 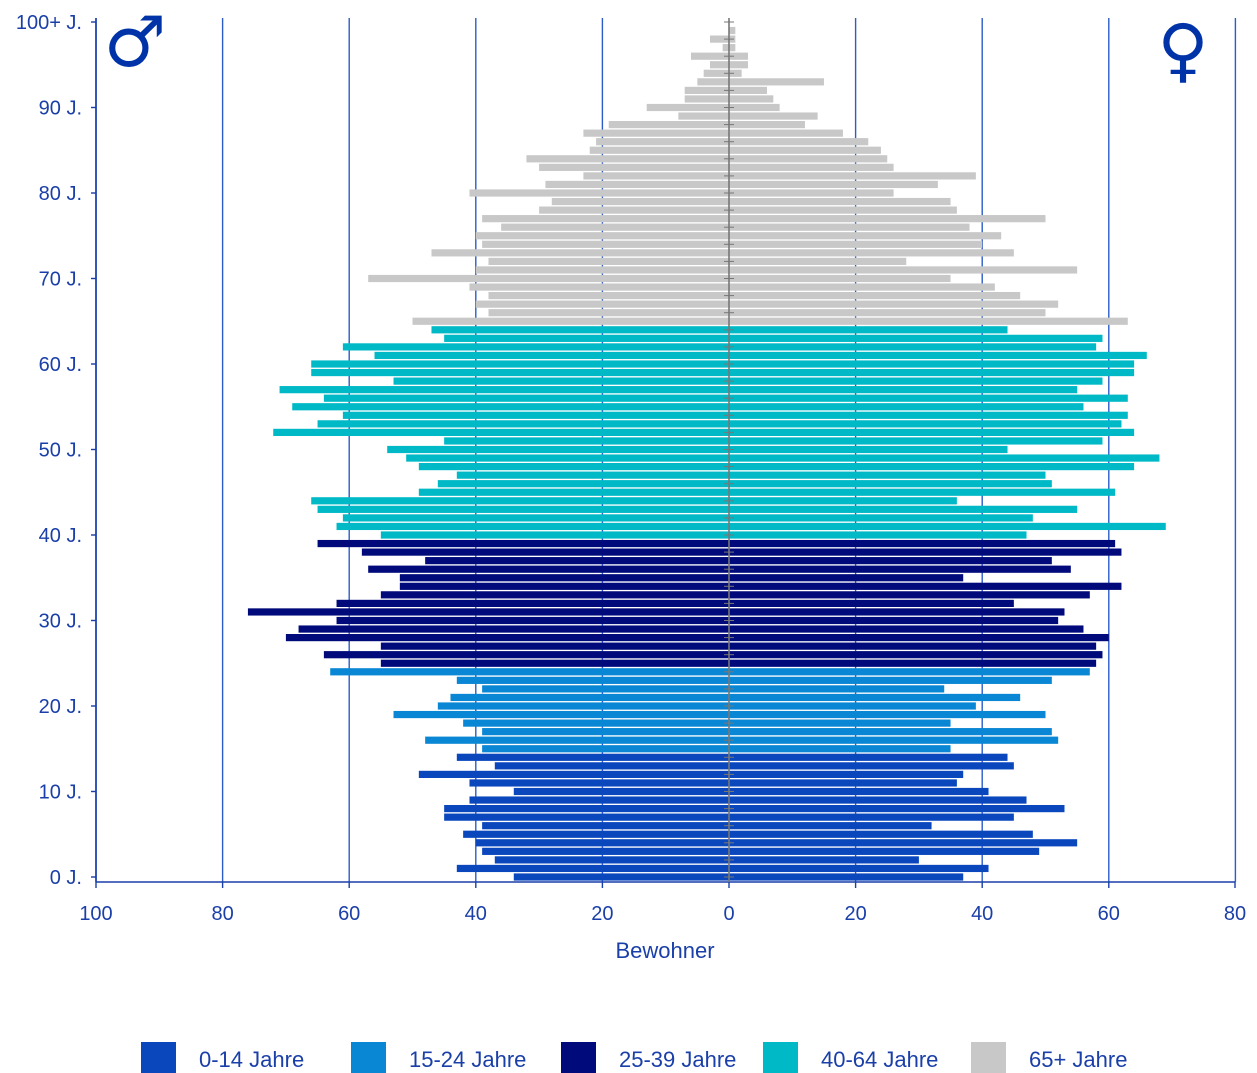 I want to click on legend-label: 65+ Jahre, so click(x=1078, y=1059).